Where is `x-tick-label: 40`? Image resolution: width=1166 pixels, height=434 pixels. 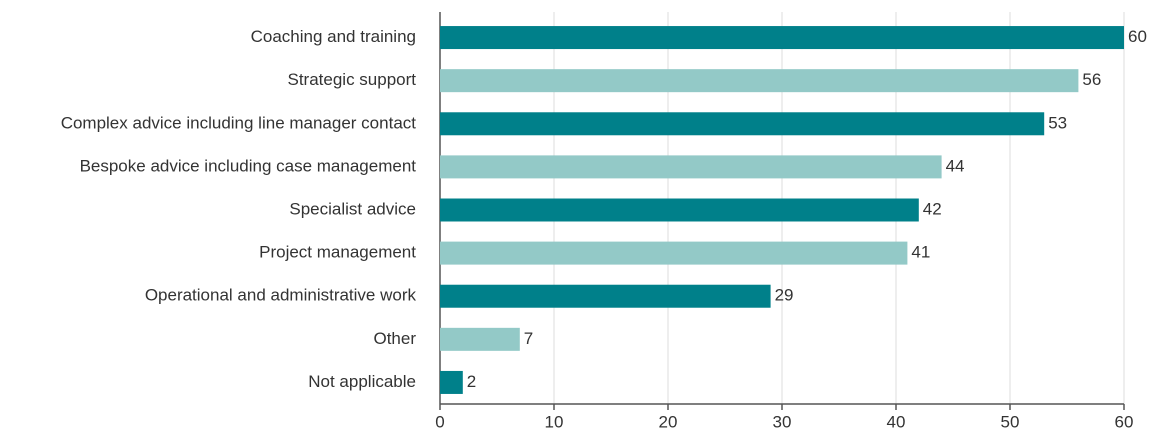 x-tick-label: 40 is located at coordinates (896, 421).